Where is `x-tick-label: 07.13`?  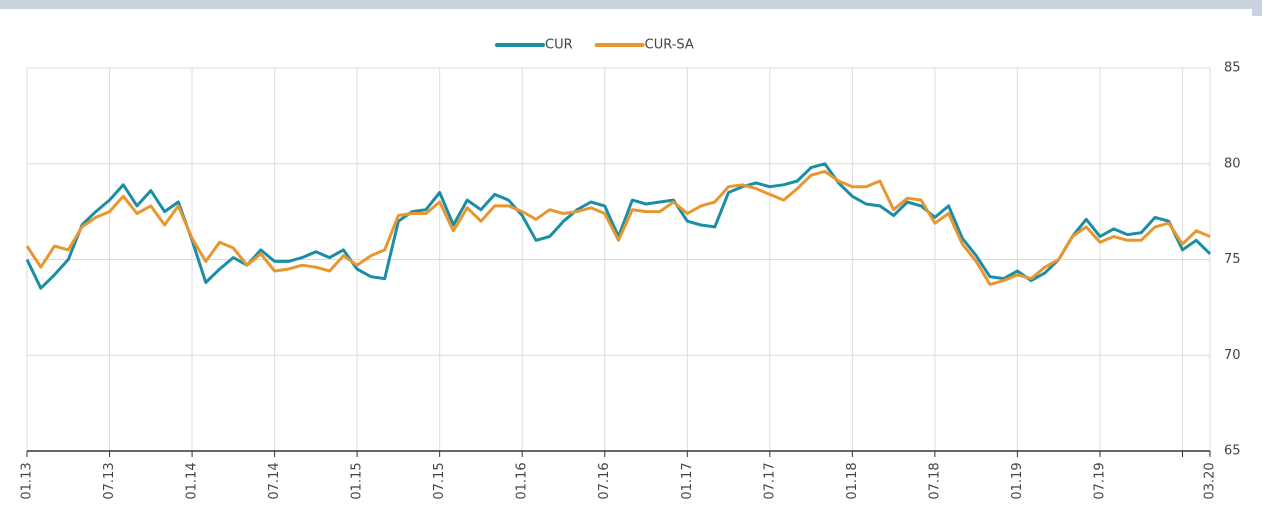
x-tick-label: 07.13 is located at coordinates (109, 480).